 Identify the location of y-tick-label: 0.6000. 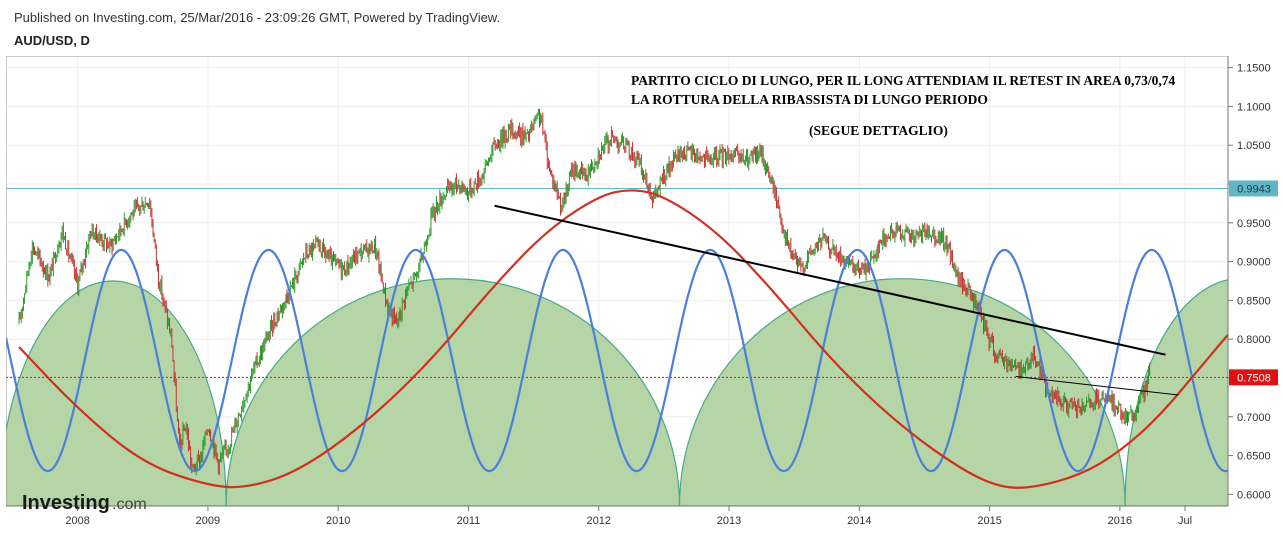
(1254, 495).